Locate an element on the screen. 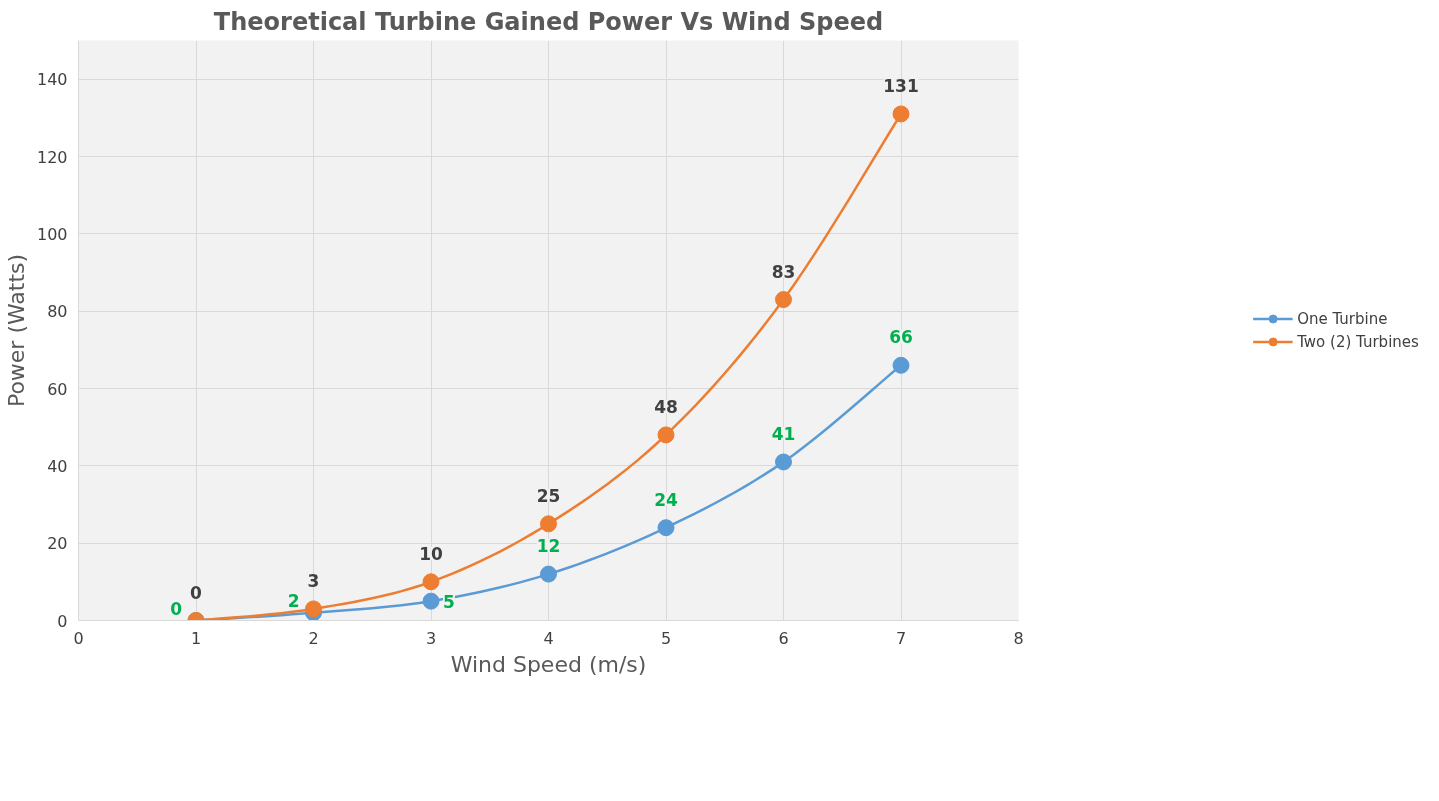  y-tick-label: 0 is located at coordinates (62, 621).